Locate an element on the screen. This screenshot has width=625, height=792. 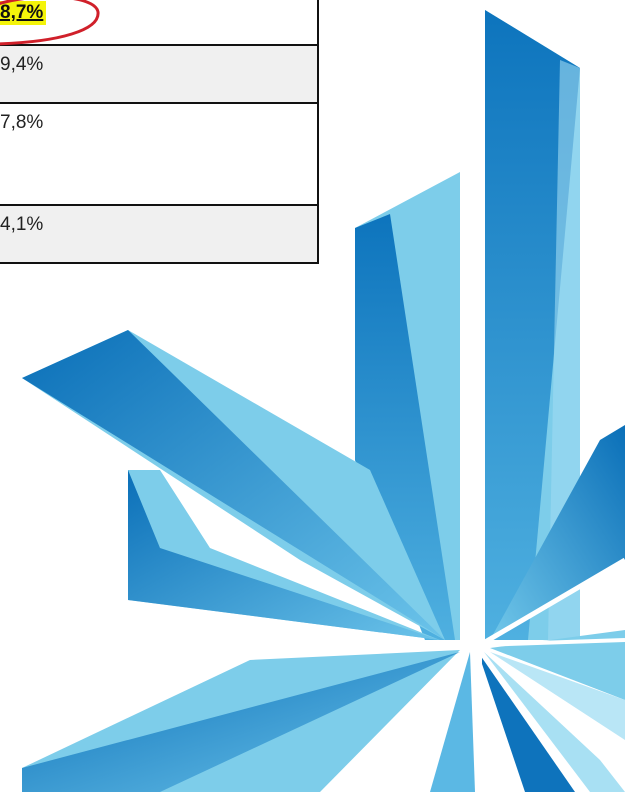
logo-arm-right-lower-shade is located at coordinates (557, 696).